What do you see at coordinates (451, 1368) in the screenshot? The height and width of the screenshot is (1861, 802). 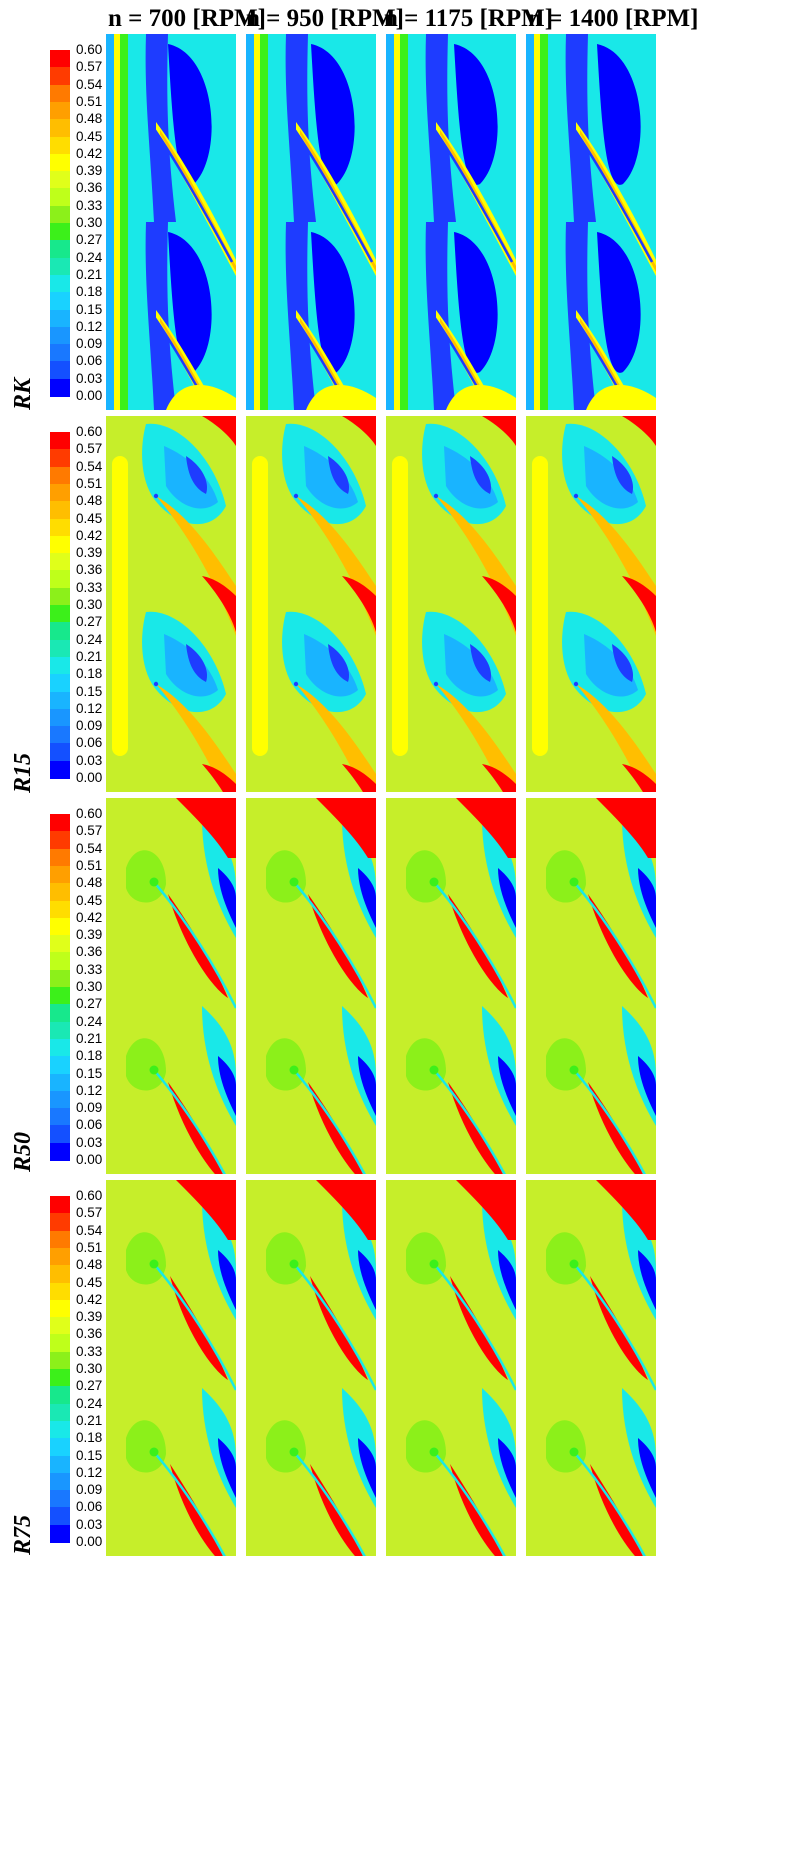 I see `contour-panel-r4-c3` at bounding box center [451, 1368].